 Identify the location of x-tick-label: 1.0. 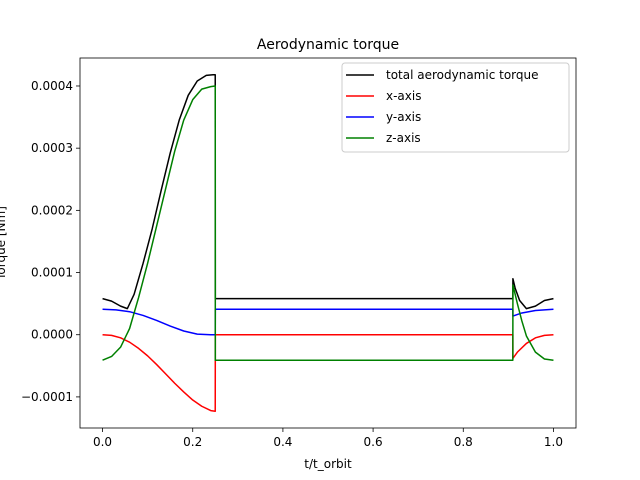
(553, 442).